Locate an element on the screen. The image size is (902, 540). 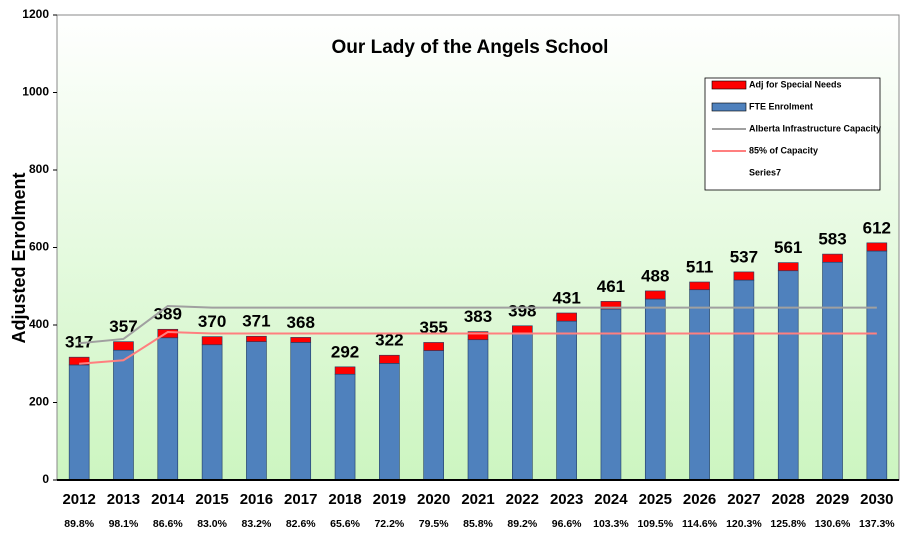
x-tick-label: 2027 is located at coordinates (743, 499).